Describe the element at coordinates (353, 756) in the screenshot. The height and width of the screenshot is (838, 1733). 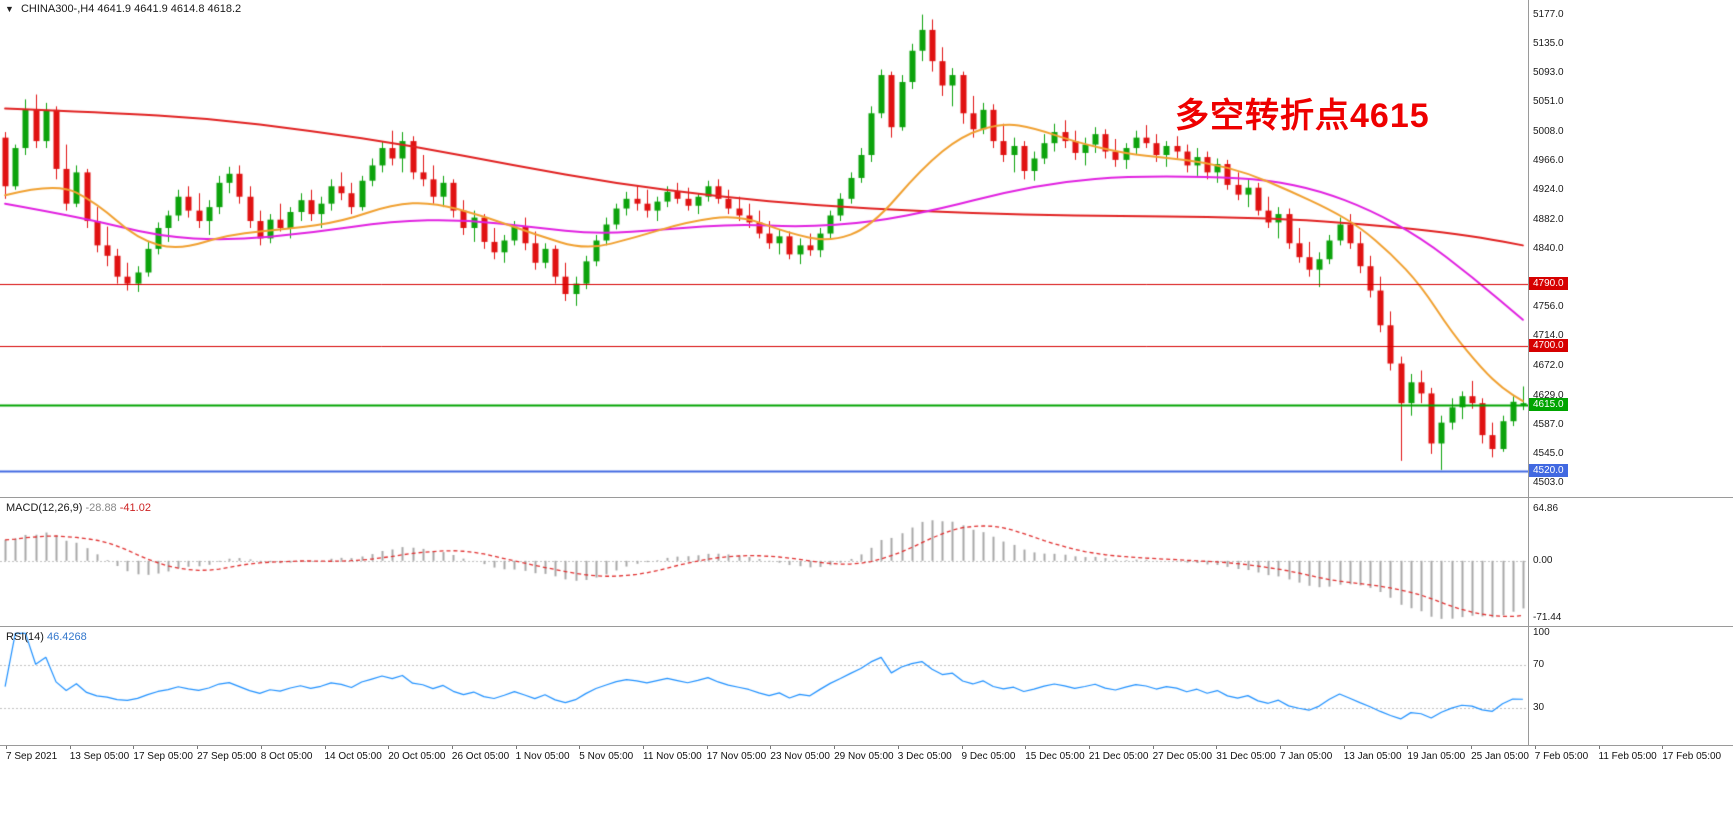
I see `time-axis-label: 14 Oct 05:00` at that location.